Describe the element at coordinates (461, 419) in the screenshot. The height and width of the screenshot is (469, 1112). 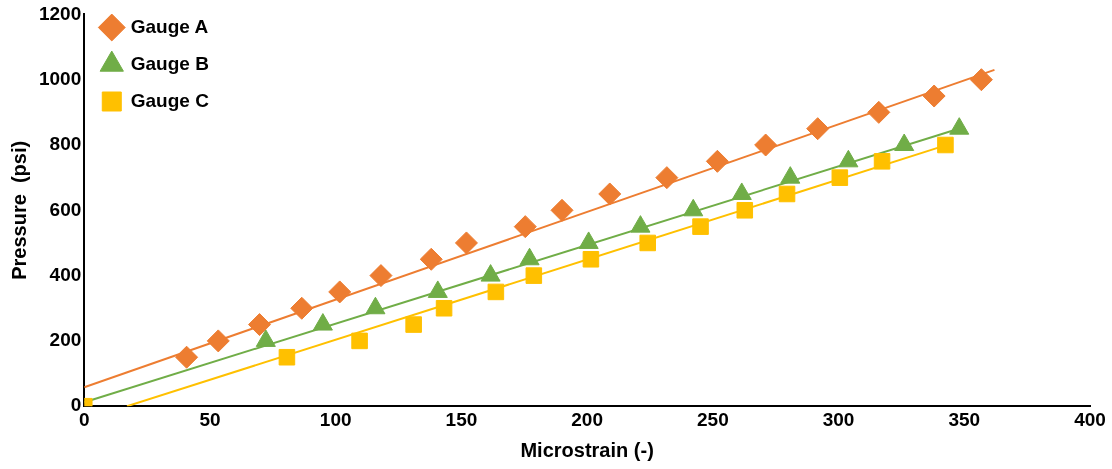
I see `x-tick-label: 150` at that location.